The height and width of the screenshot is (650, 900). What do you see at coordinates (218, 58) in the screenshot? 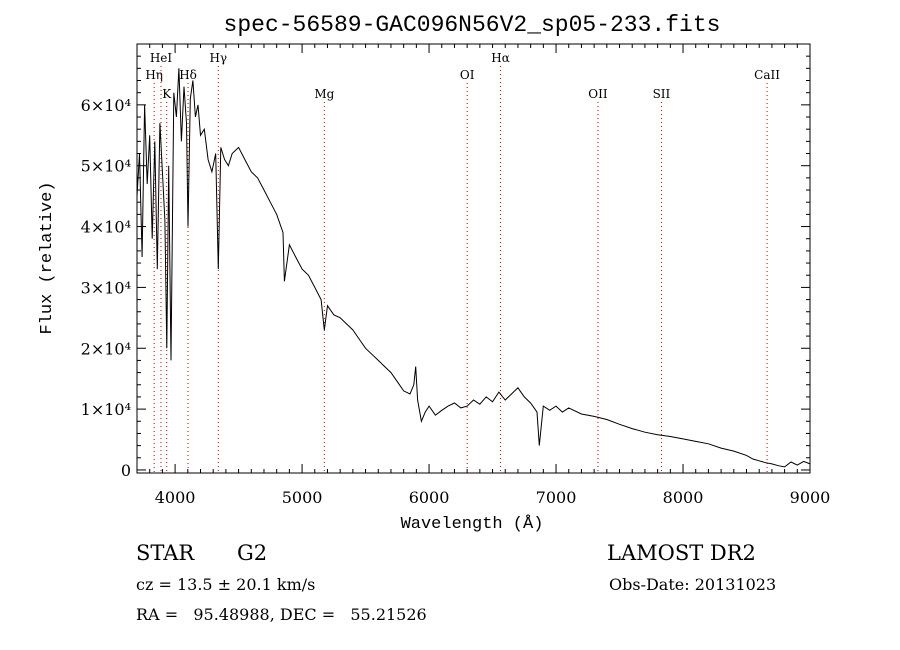
I see `line-label: Hγ` at bounding box center [218, 58].